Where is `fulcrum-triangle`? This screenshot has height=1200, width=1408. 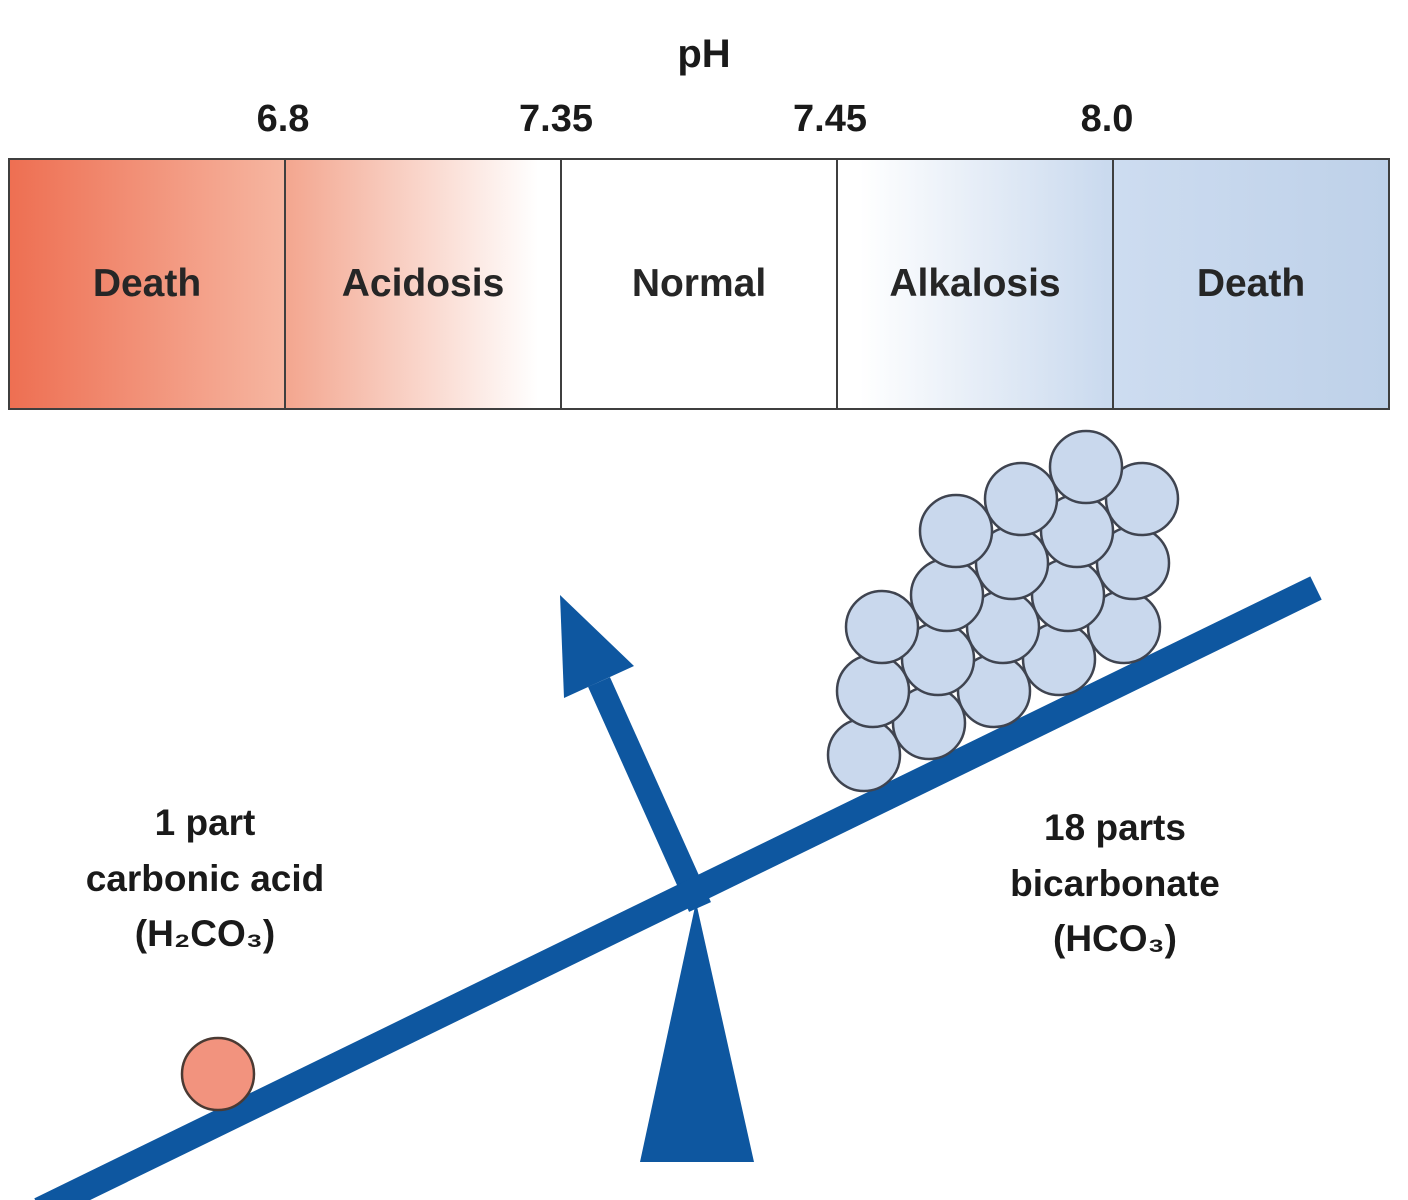 fulcrum-triangle is located at coordinates (697, 1032).